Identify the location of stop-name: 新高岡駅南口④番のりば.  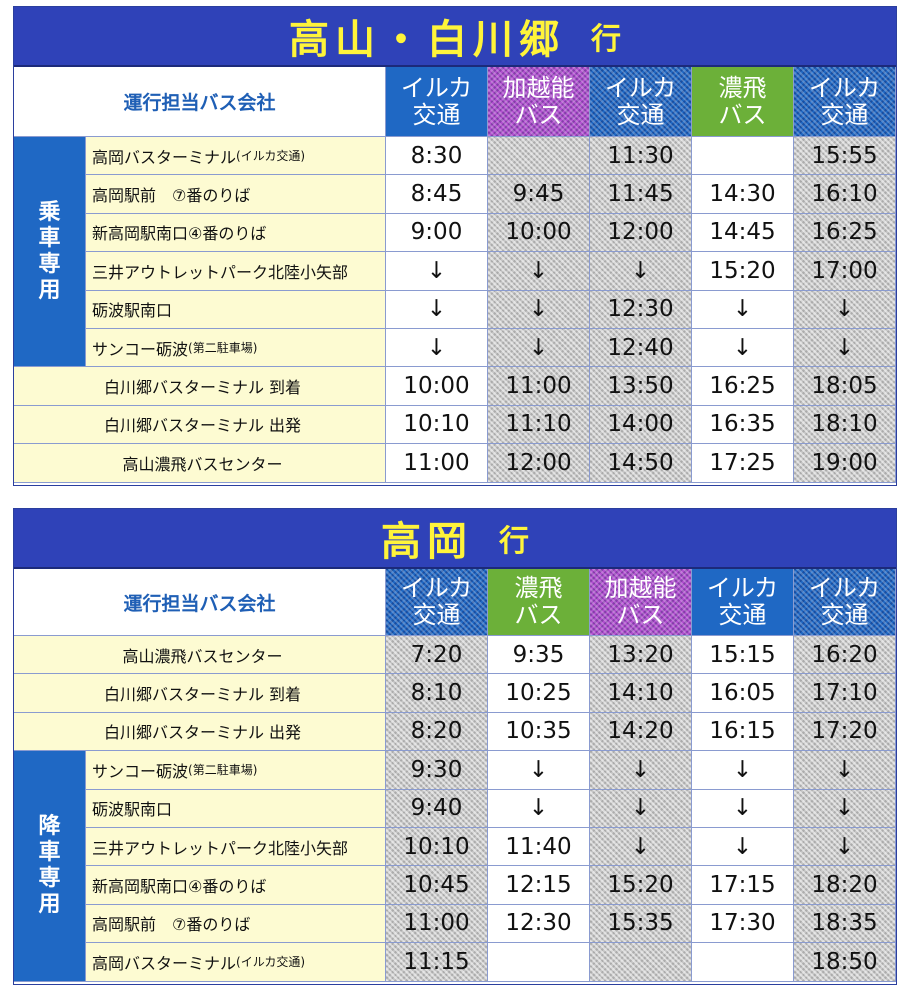
(236, 233).